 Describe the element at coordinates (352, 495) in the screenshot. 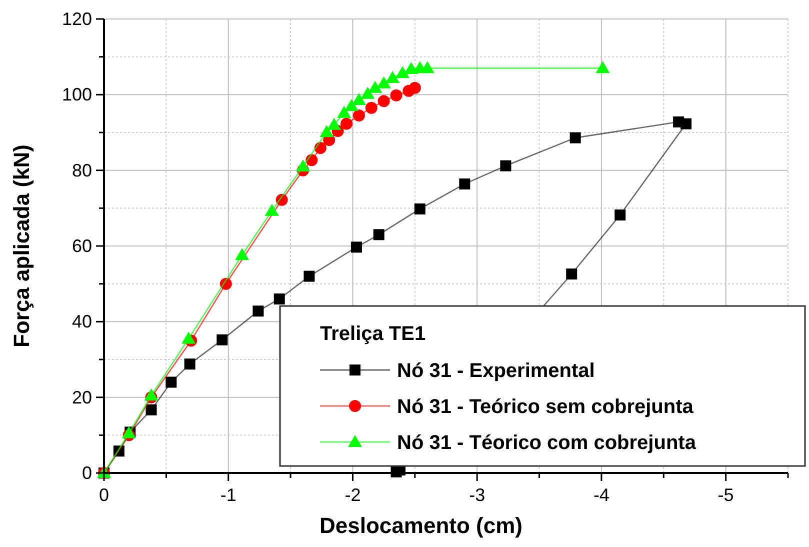

I see `x-tick-label: -2` at that location.